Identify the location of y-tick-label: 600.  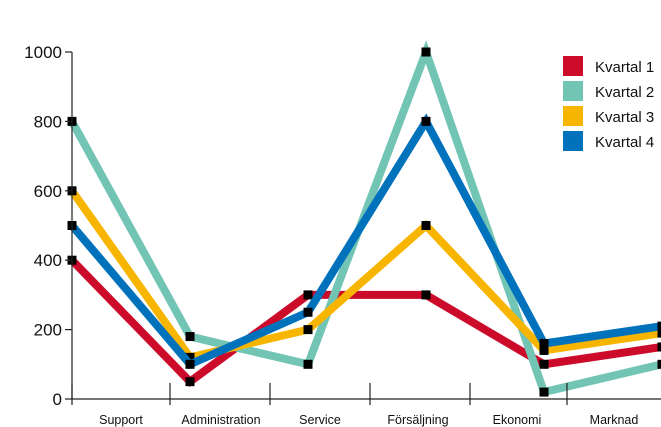
(48, 191).